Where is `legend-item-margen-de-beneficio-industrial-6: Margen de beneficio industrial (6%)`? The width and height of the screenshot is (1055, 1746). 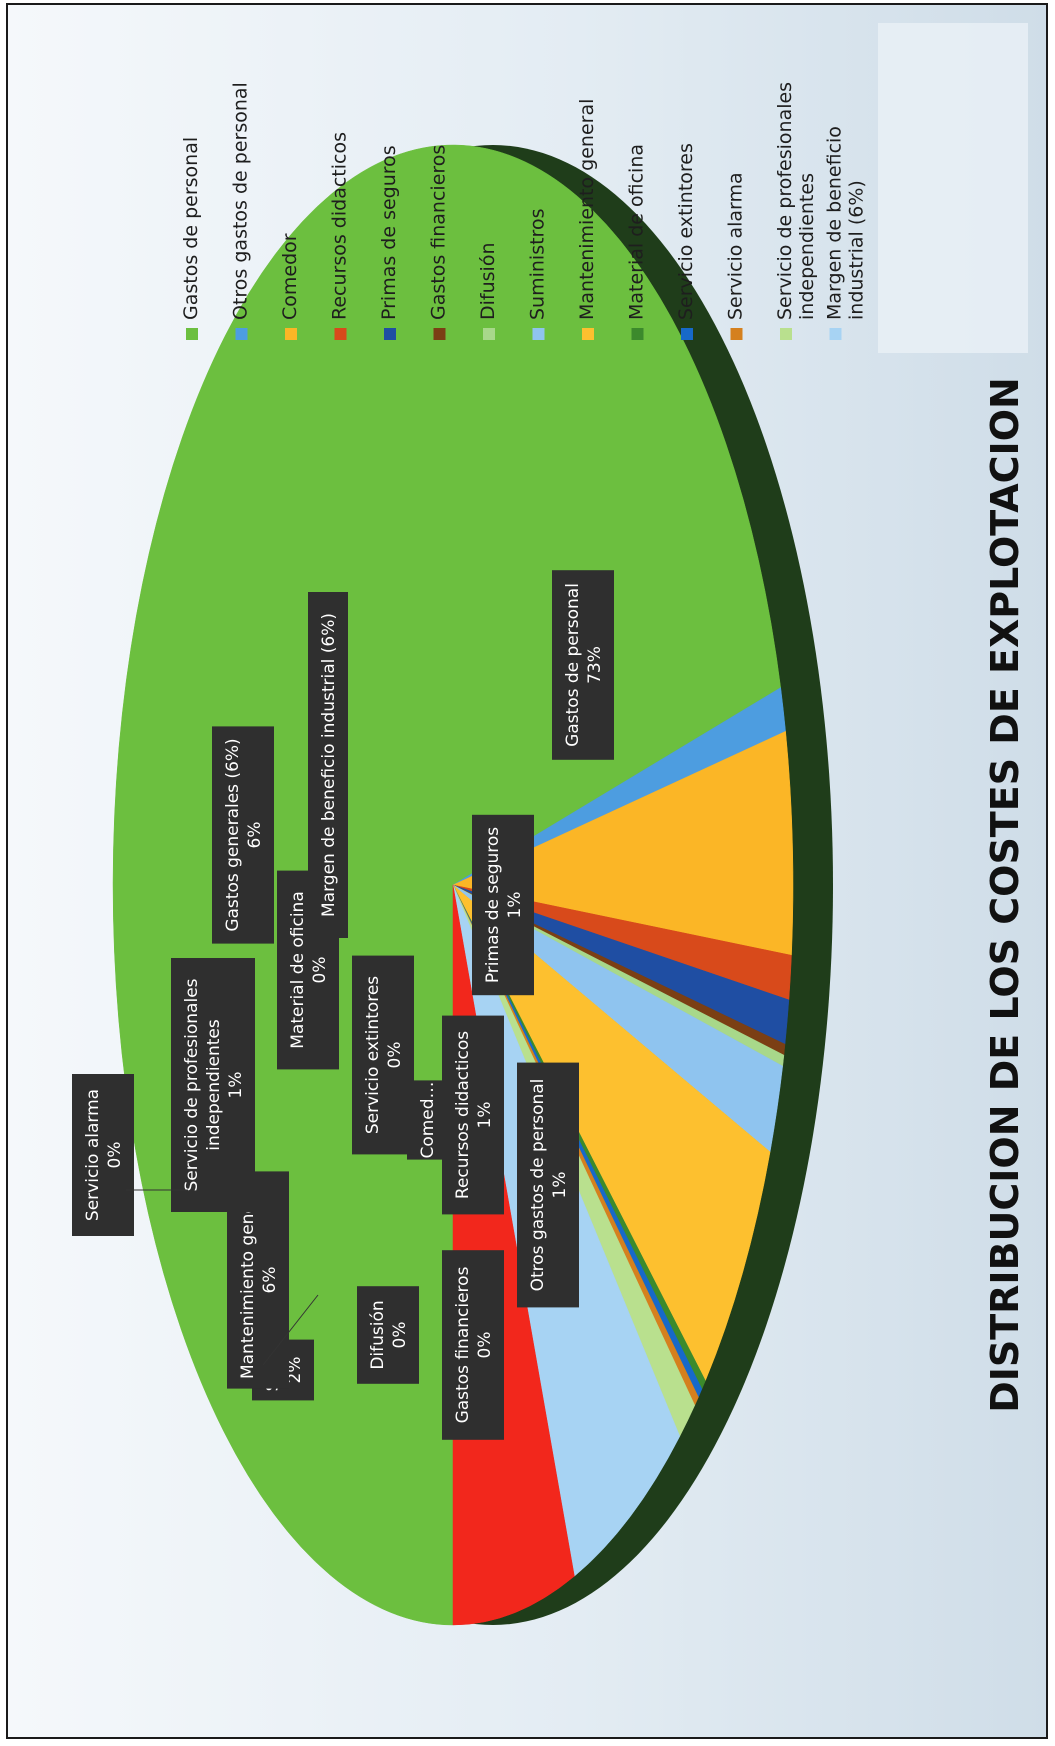 legend-item-margen-de-beneficio-industrial-6: Margen de beneficio industrial (6%) is located at coordinates (846, 233).